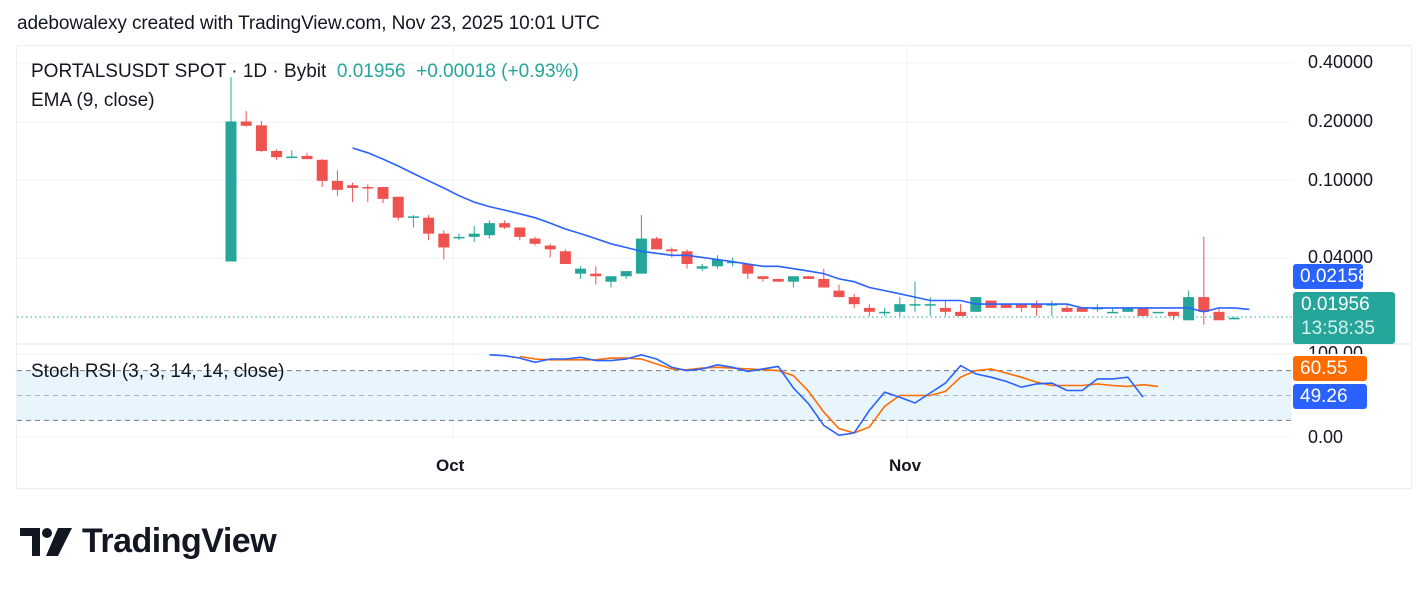 The width and height of the screenshot is (1428, 591). What do you see at coordinates (46, 541) in the screenshot?
I see `tradingview-logo-icon` at bounding box center [46, 541].